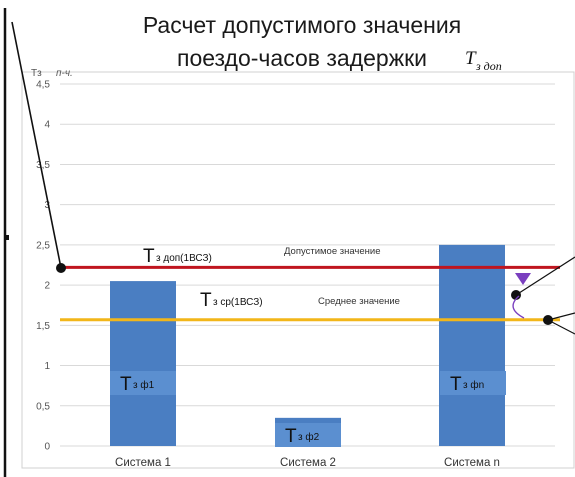 The height and width of the screenshot is (477, 575). I want to click on reference-lines, so click(310, 293).